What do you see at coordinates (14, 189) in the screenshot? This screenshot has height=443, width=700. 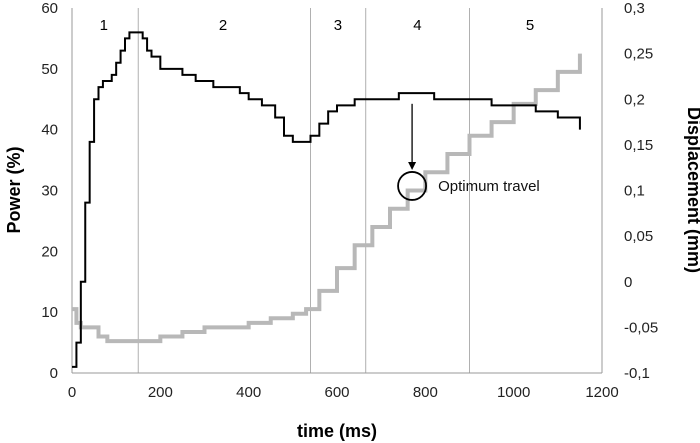 I see `y-axis-title: Power (%)` at bounding box center [14, 189].